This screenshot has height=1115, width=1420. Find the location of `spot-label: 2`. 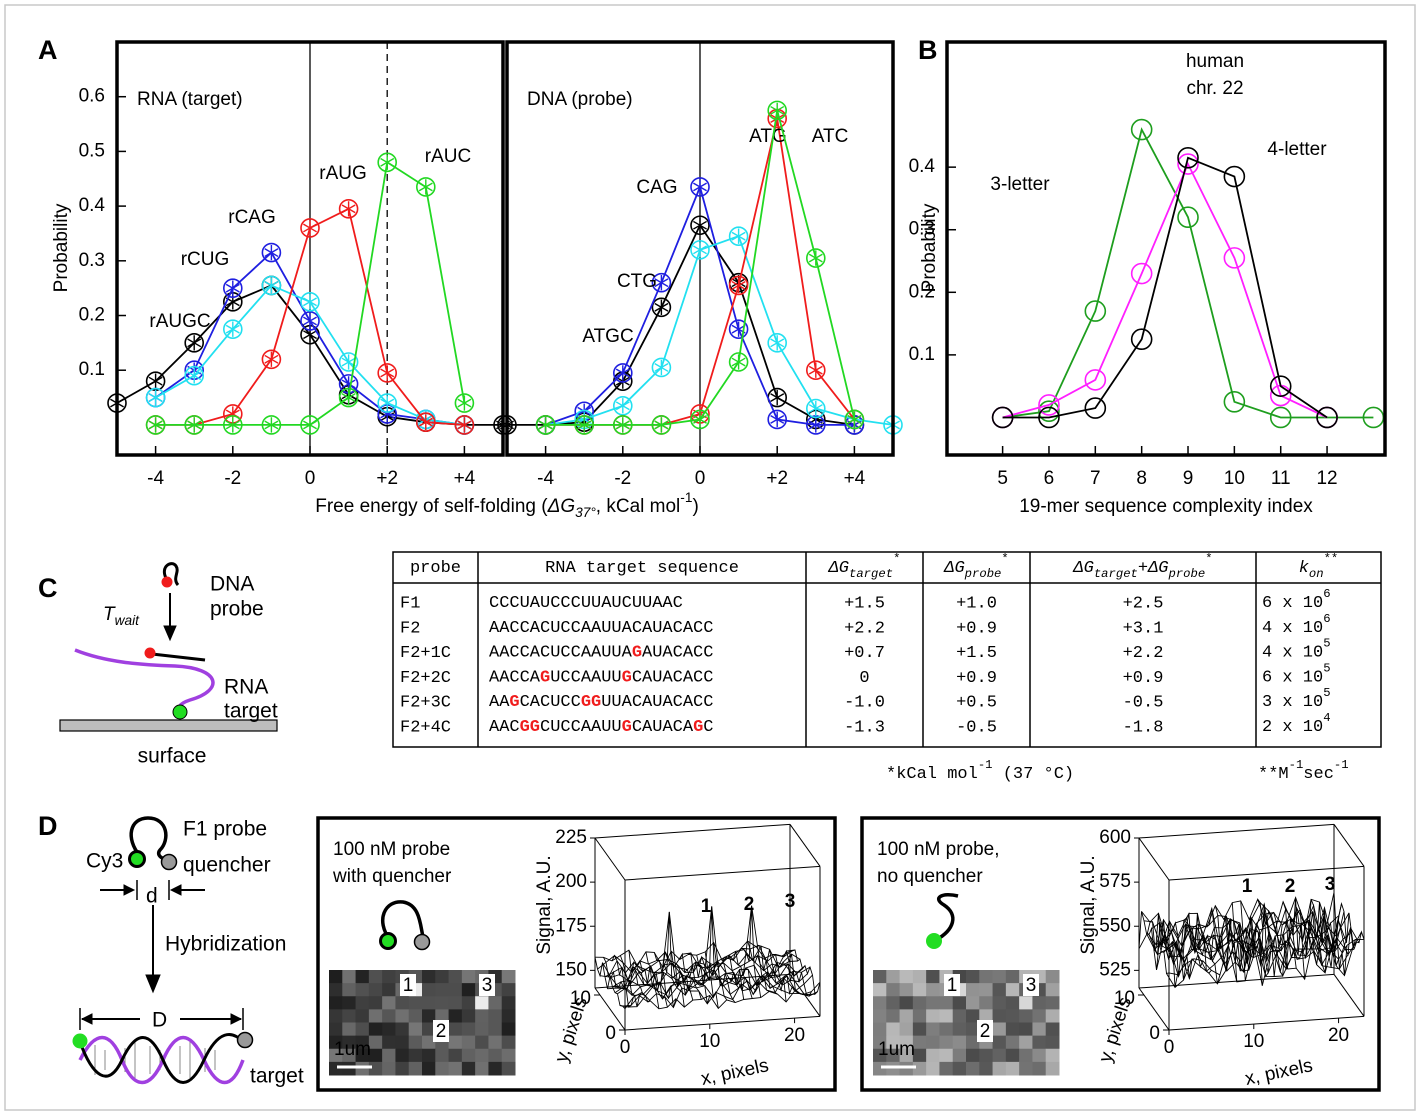

spot-label: 2 is located at coordinates (985, 1031).